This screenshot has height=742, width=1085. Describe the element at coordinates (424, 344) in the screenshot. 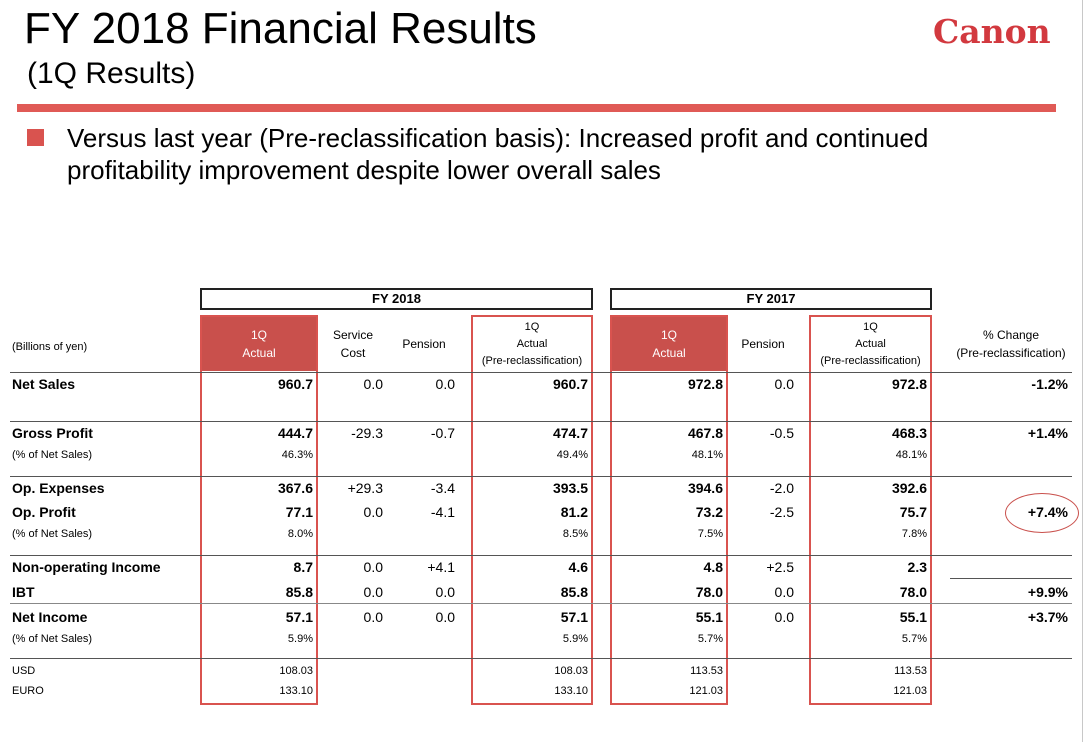

I see `column-header-pension-2018: Pension` at that location.